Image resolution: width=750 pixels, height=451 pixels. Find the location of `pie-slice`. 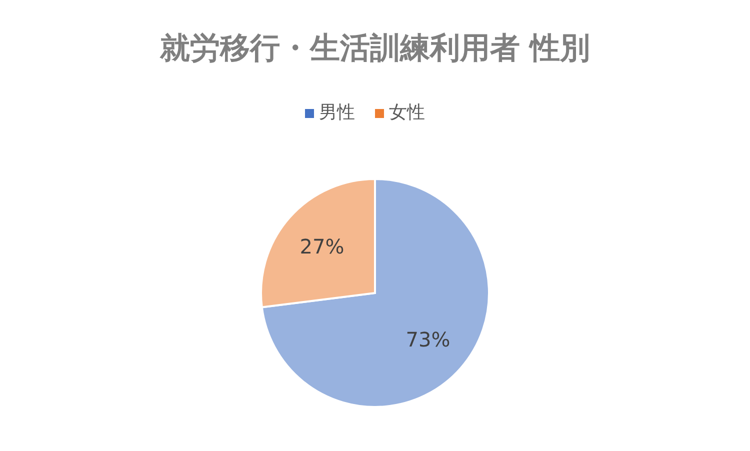

pie-slice is located at coordinates (318, 243).